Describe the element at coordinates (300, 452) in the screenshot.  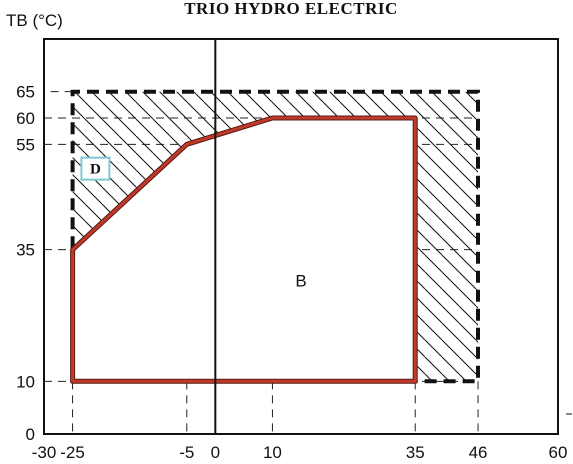
I see `x-tick-labels: -30 -25 -5 0 10 35 46 60` at that location.